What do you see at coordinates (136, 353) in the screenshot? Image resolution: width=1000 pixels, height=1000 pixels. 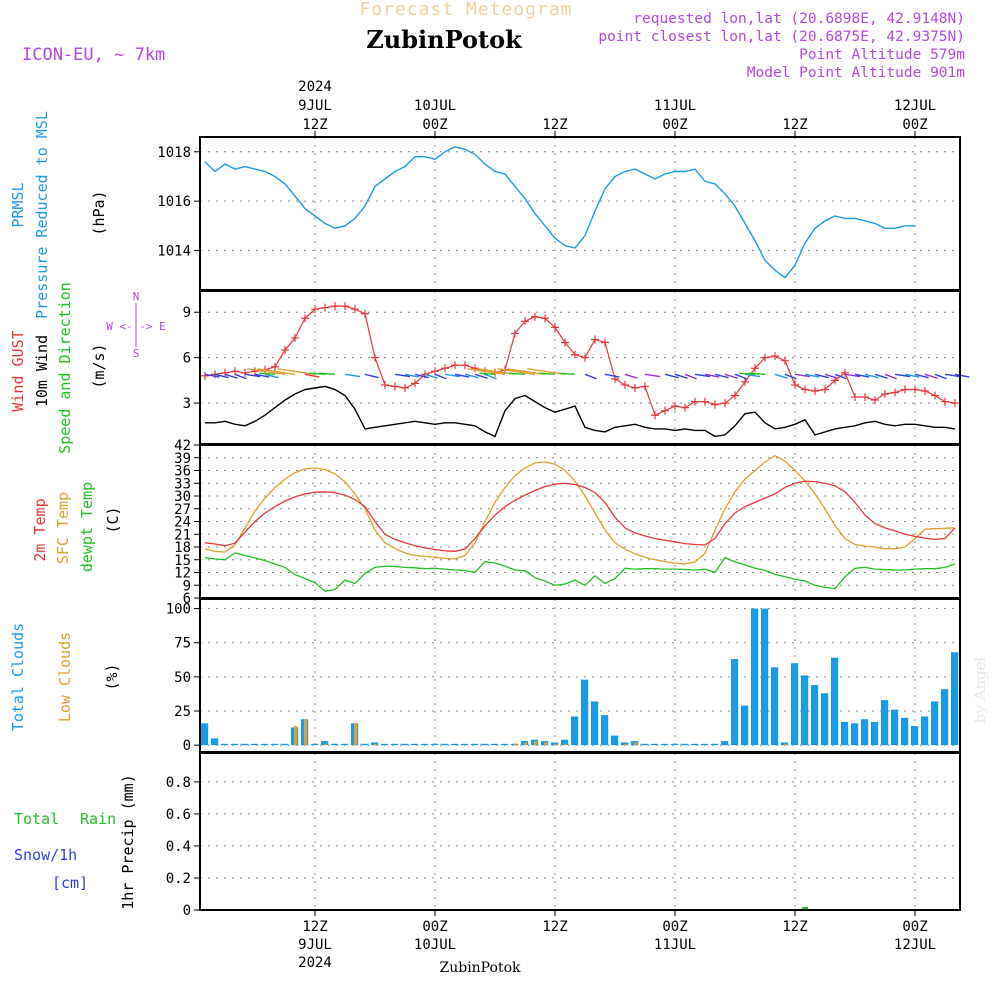 I see `compass-south: S` at bounding box center [136, 353].